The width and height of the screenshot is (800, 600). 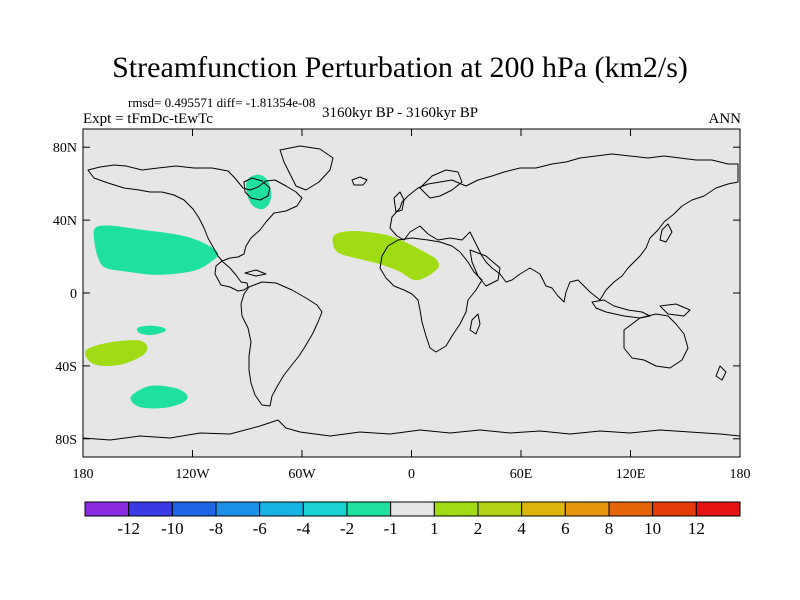 I want to click on x-tick-label: 60W, so click(x=302, y=474).